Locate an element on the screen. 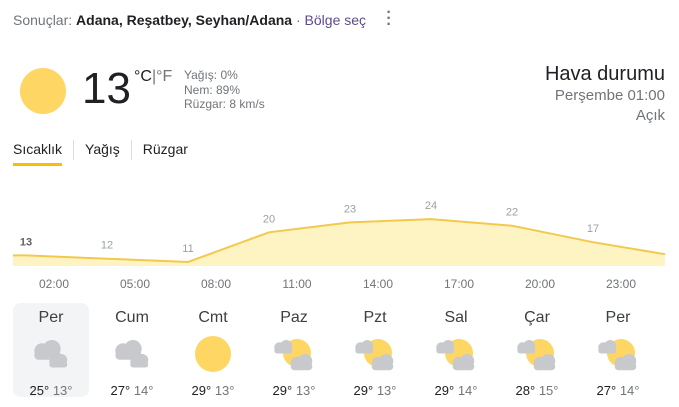 This screenshot has width=679, height=407. current-temperature: 13 is located at coordinates (106, 88).